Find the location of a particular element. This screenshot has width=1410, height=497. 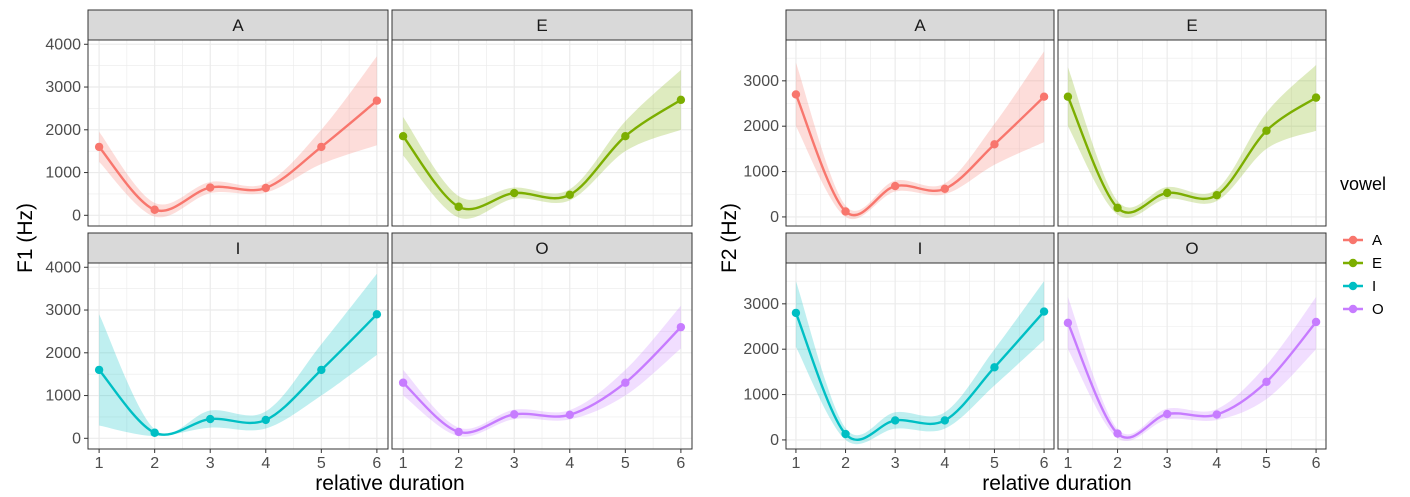

x-tick-label: 2 is located at coordinates (845, 463).